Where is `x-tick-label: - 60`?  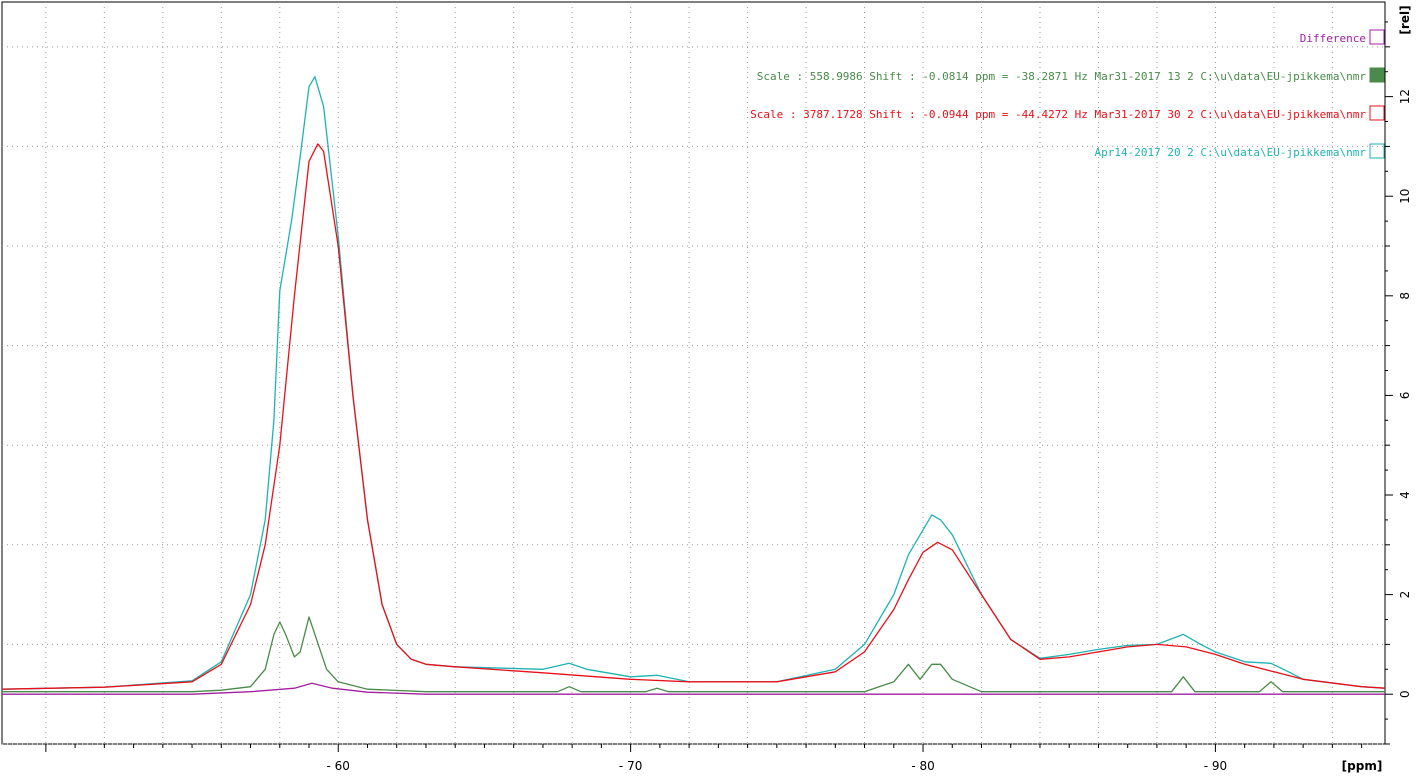 x-tick-label: - 60 is located at coordinates (338, 766).